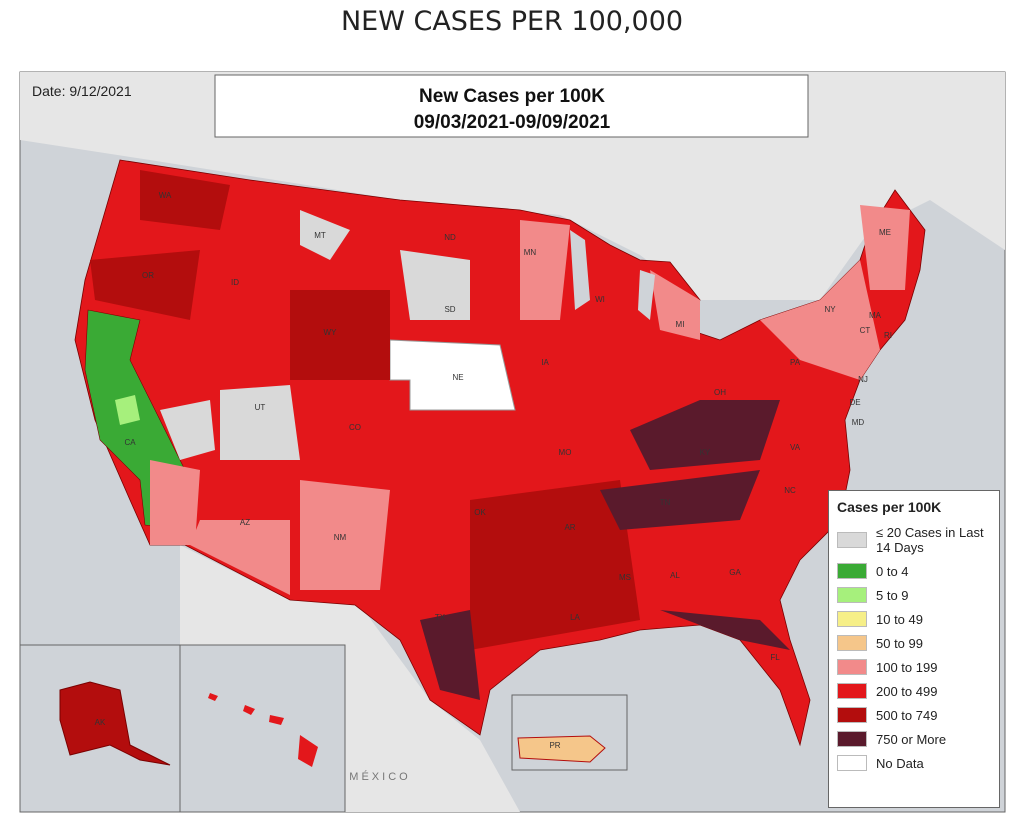 The image size is (1024, 827). What do you see at coordinates (565, 452) in the screenshot?
I see `state-label: MO` at bounding box center [565, 452].